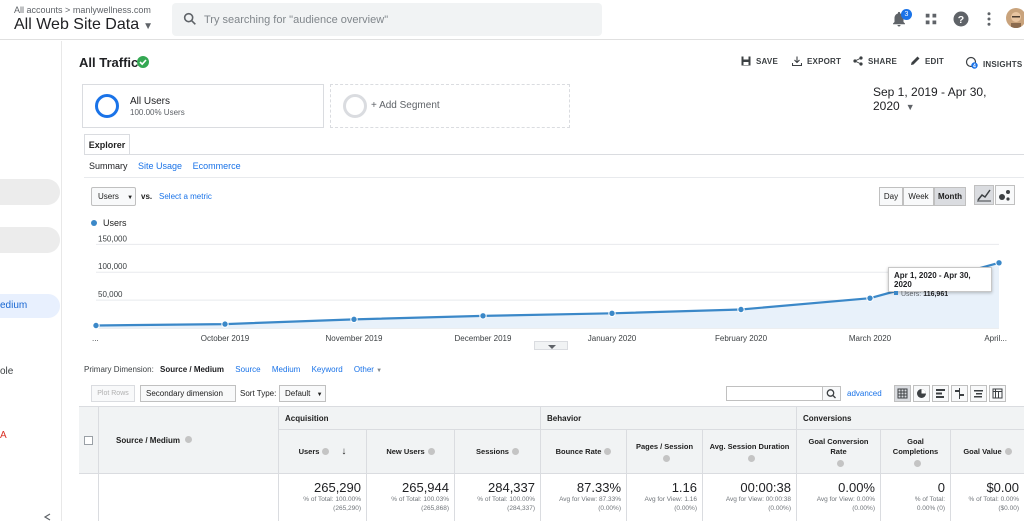 Image resolution: width=1024 pixels, height=521 pixels. Describe the element at coordinates (759, 61) in the screenshot. I see `save-button: SAVE` at that location.